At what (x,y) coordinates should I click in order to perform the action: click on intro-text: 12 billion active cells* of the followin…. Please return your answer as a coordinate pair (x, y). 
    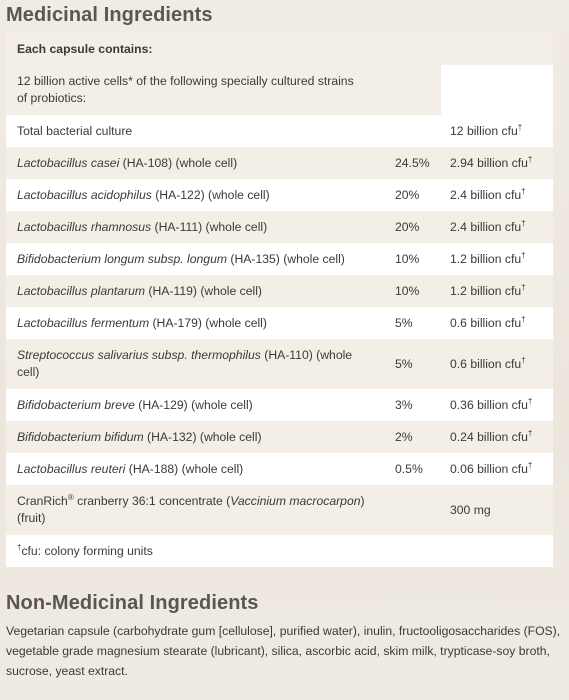
    Looking at the image, I should click on (185, 89).